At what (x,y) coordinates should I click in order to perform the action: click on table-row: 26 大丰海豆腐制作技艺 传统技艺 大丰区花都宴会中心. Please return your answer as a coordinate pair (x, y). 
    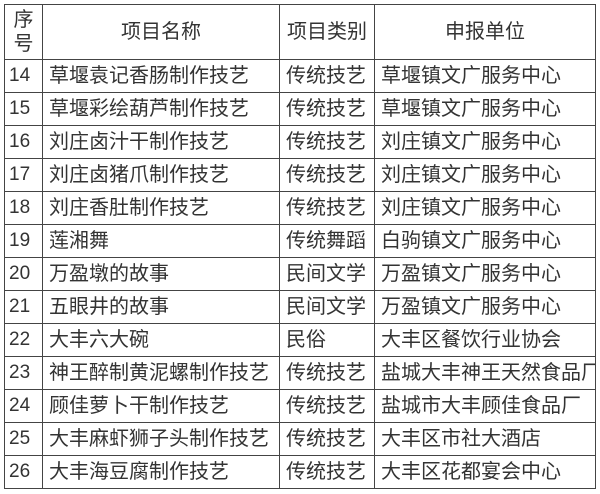
    Looking at the image, I should click on (300, 472).